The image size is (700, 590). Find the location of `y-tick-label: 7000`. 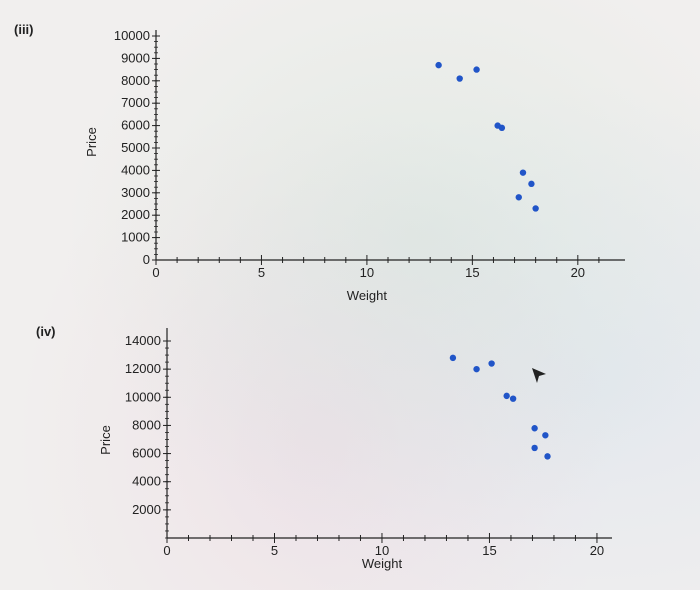

y-tick-label: 7000 is located at coordinates (135, 102).